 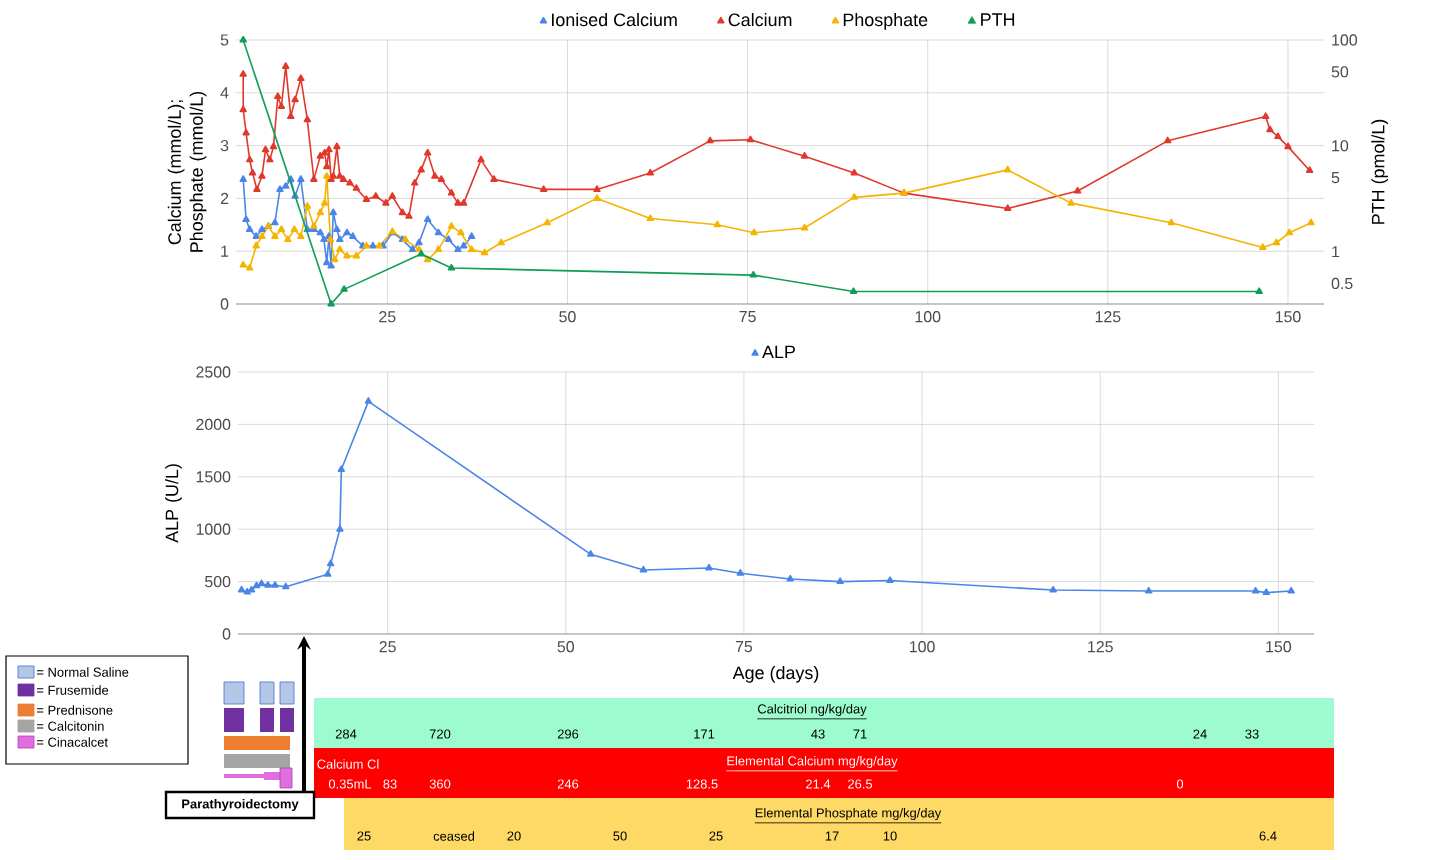 I want to click on x-axis-title: Age (days), so click(x=775, y=674).